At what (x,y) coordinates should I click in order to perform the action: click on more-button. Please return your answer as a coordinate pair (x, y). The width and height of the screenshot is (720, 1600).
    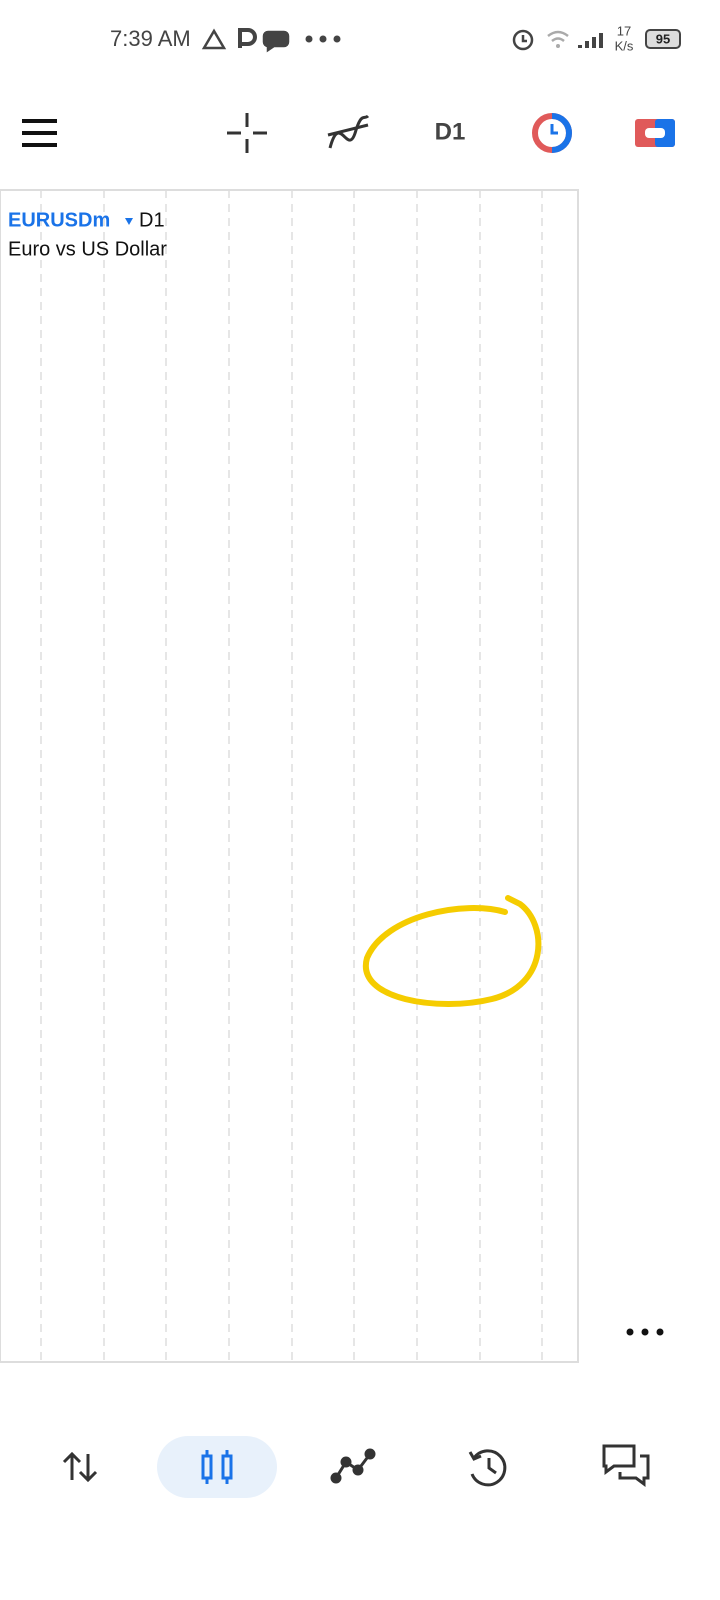
    Looking at the image, I should click on (645, 1332).